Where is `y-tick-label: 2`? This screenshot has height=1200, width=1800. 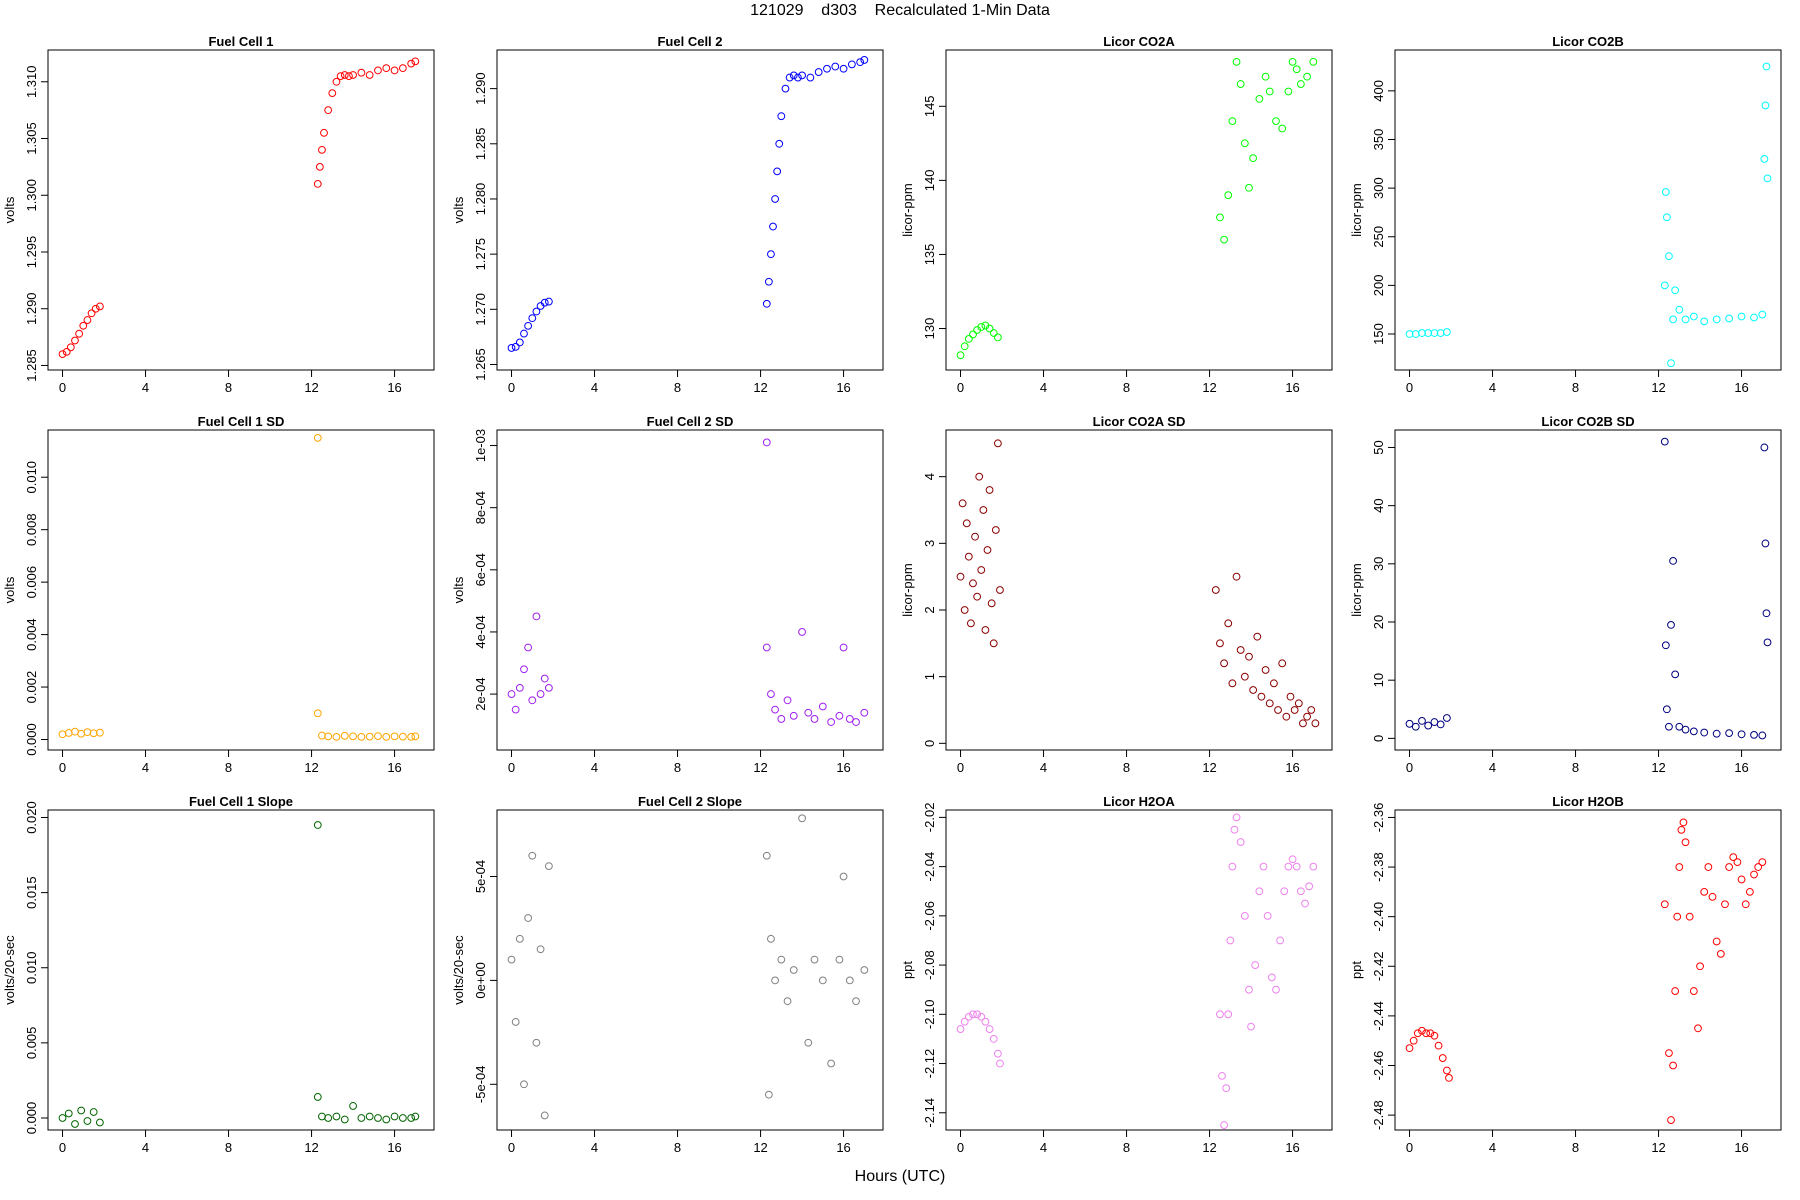
y-tick-label: 2 is located at coordinates (929, 609).